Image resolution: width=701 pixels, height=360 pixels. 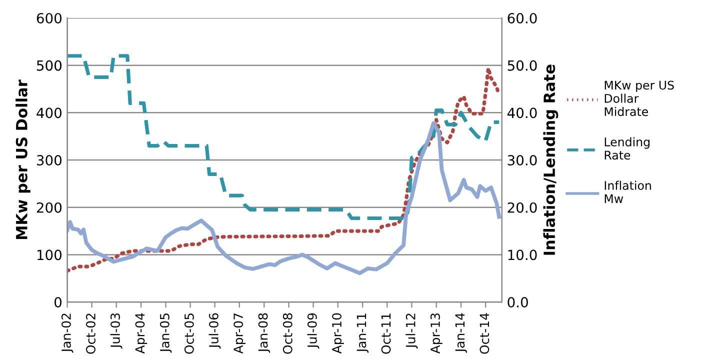 What do you see at coordinates (522, 255) in the screenshot?
I see `y2-tick-label: 10.0` at bounding box center [522, 255].